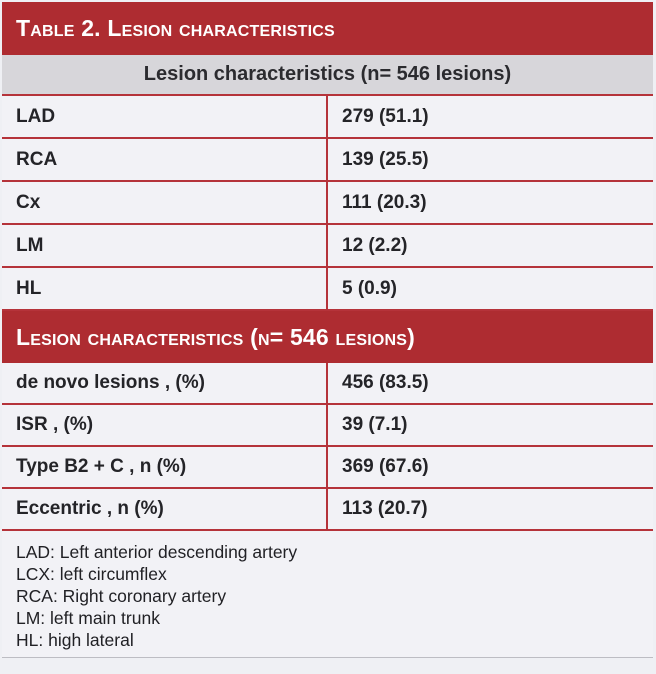 This screenshot has height=674, width=656. I want to click on table-row: Type B2 + C , n (%) 369 (67.6), so click(327, 468).